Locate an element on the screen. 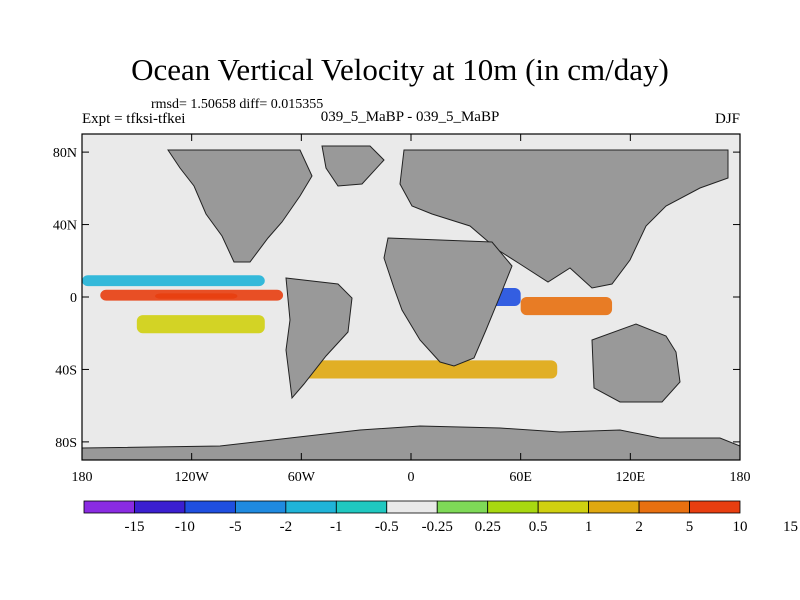 This screenshot has height=600, width=800. y-tick-label: 80N is located at coordinates (65, 153).